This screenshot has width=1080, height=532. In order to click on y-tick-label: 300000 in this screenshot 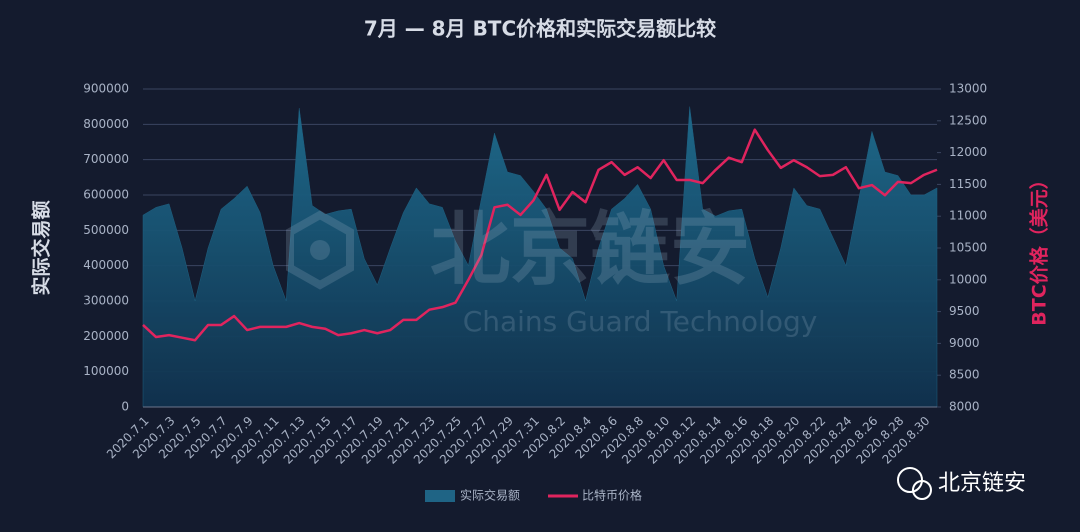, I will do `click(106, 301)`.